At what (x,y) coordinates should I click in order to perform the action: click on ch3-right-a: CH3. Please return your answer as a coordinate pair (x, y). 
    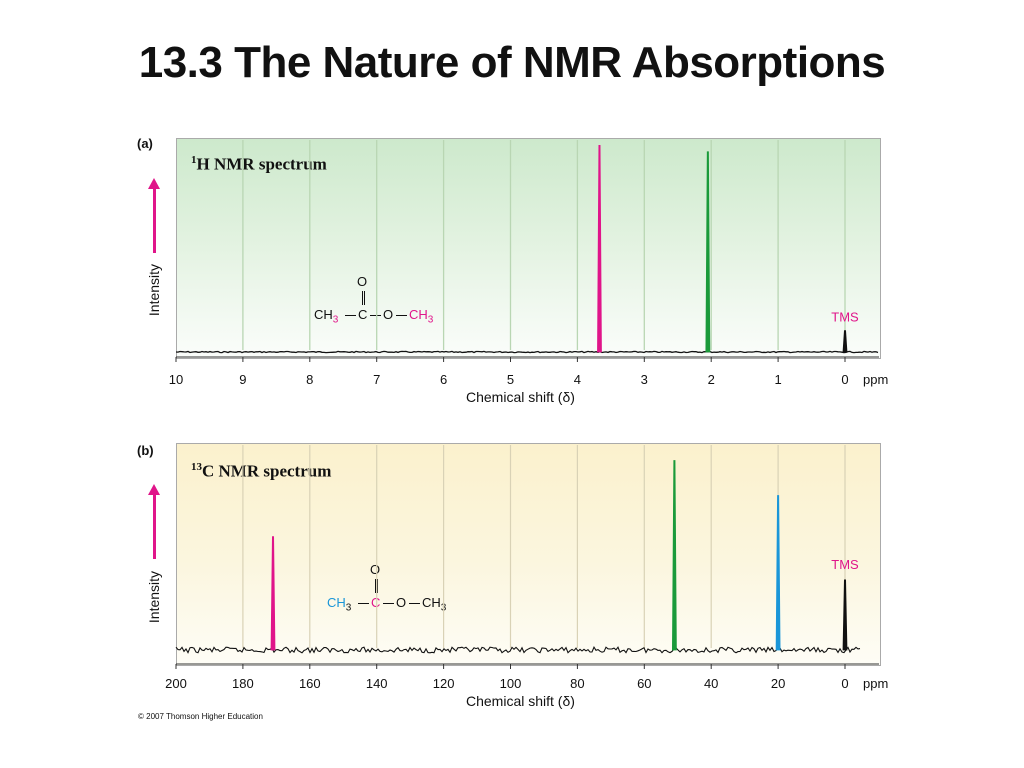
    Looking at the image, I should click on (421, 316).